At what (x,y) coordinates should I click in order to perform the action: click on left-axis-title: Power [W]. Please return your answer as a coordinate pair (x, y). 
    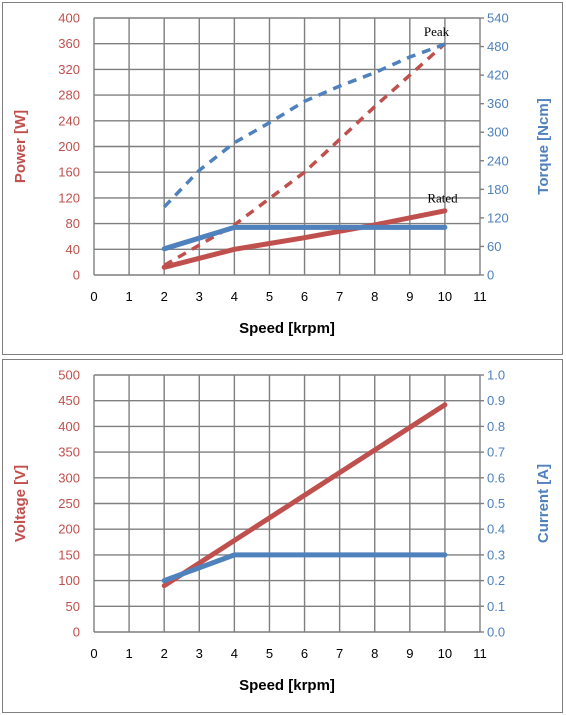
    Looking at the image, I should click on (20, 146).